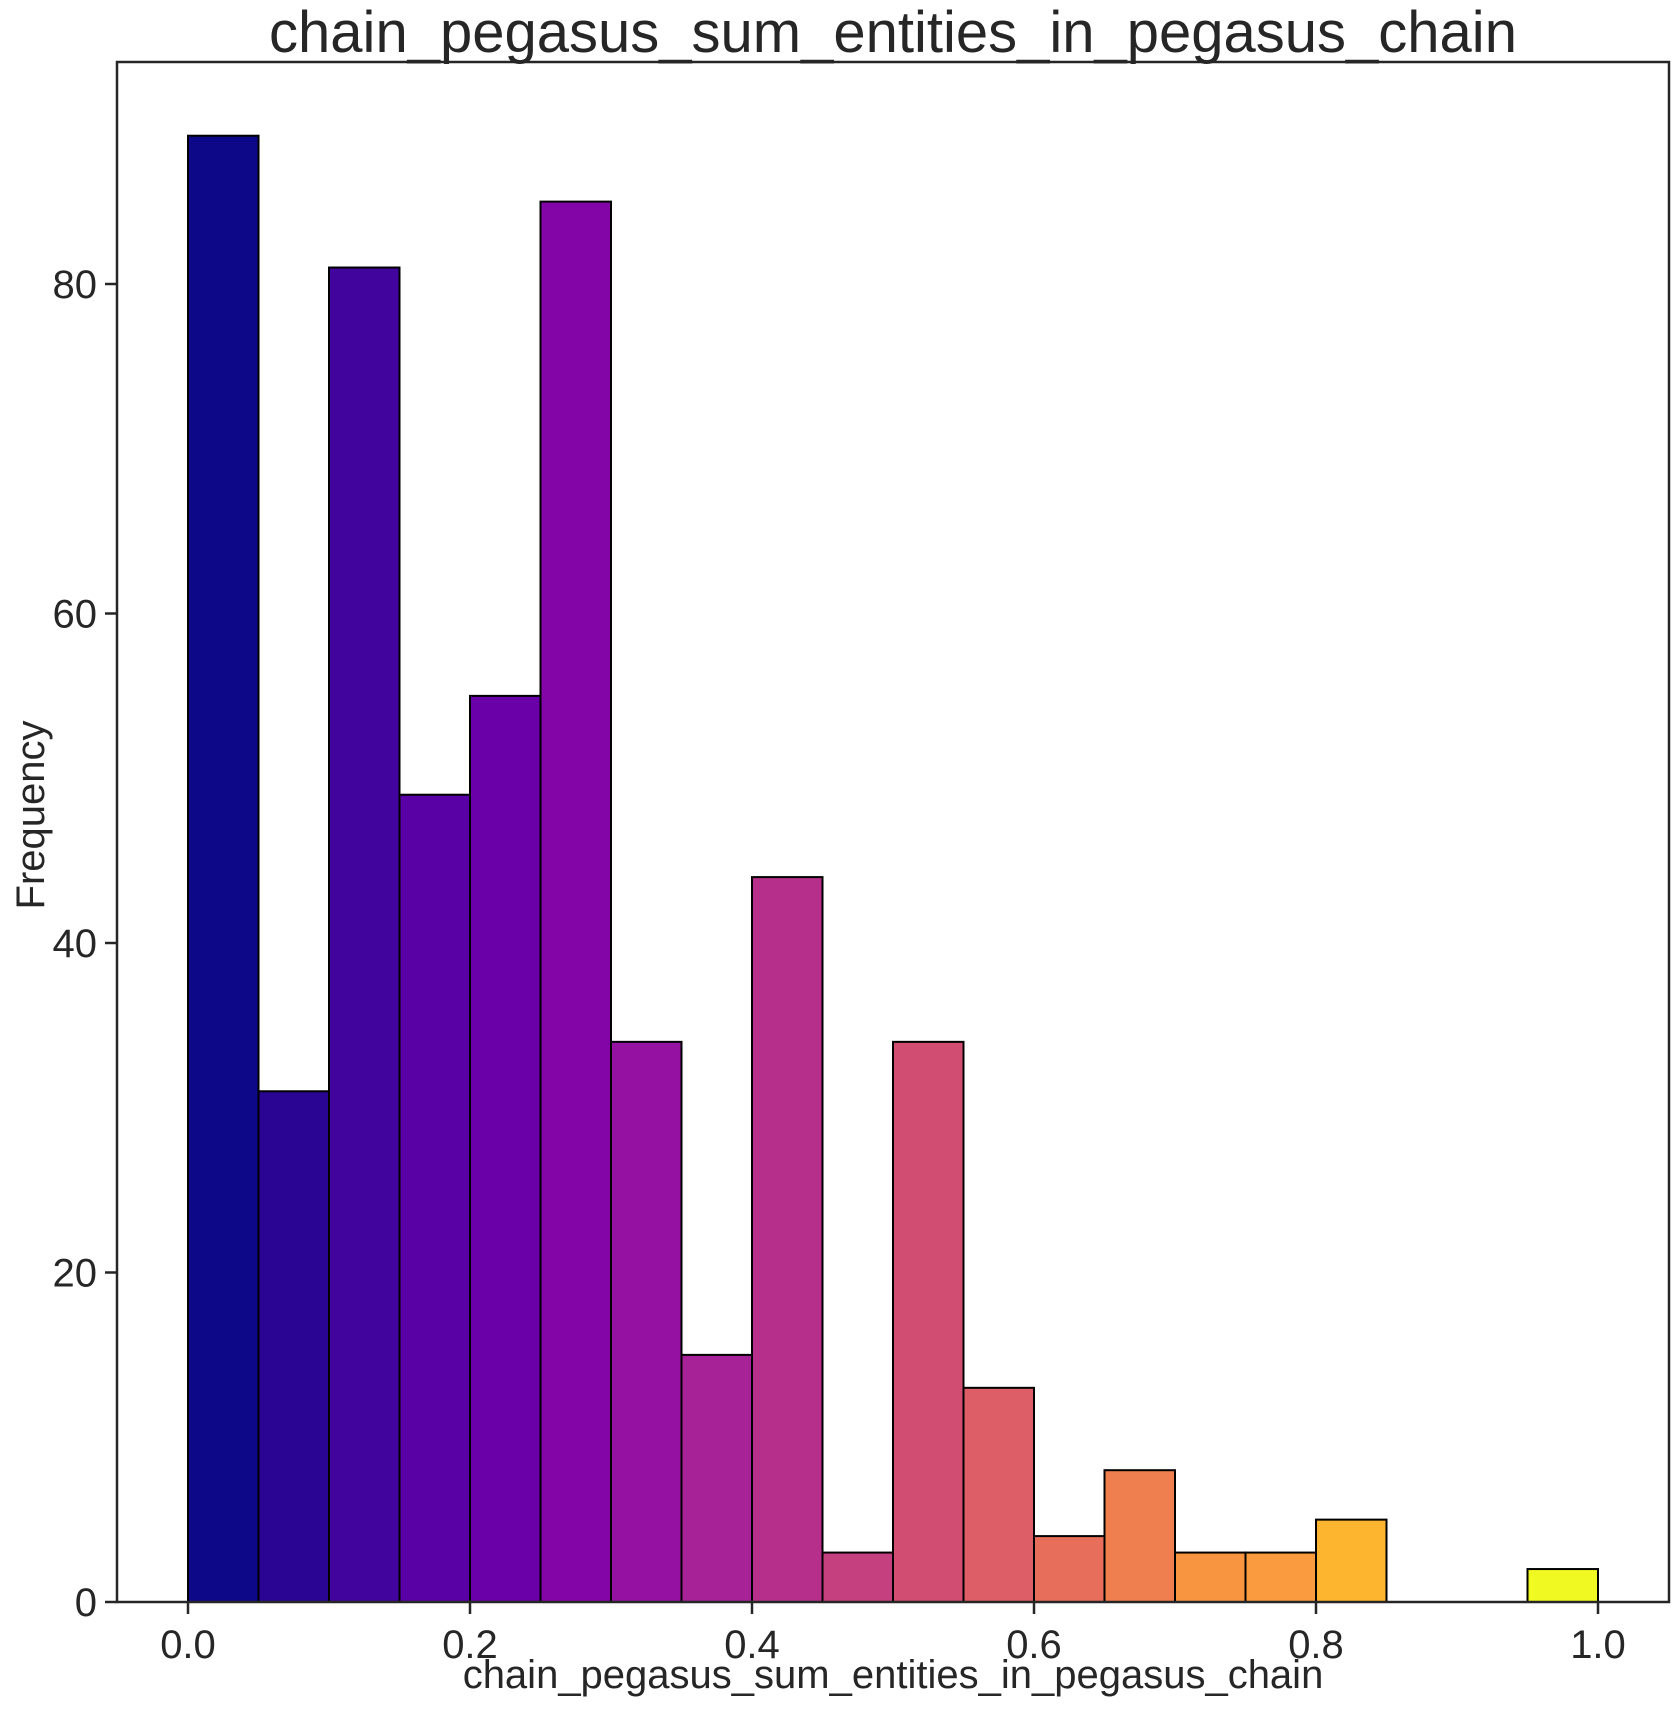 This screenshot has height=1710, width=1677. Describe the element at coordinates (75, 1274) in the screenshot. I see `y-tick-label: 20` at that location.